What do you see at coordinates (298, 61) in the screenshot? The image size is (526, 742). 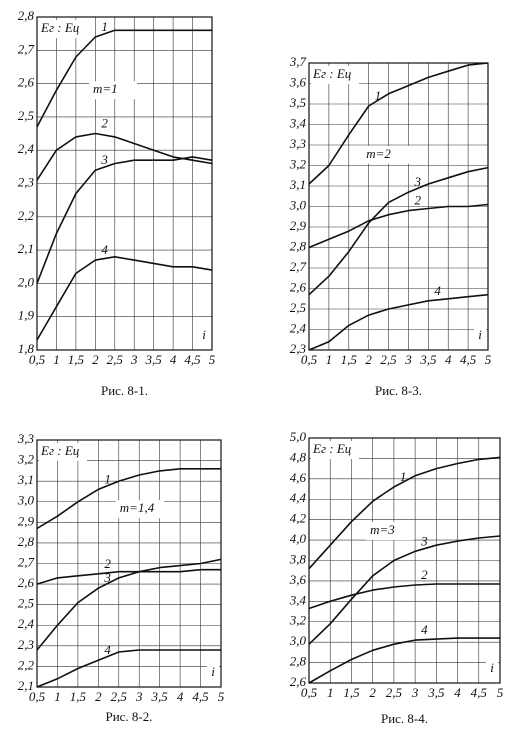 I see `y-tick-label: 3,7` at bounding box center [298, 61].